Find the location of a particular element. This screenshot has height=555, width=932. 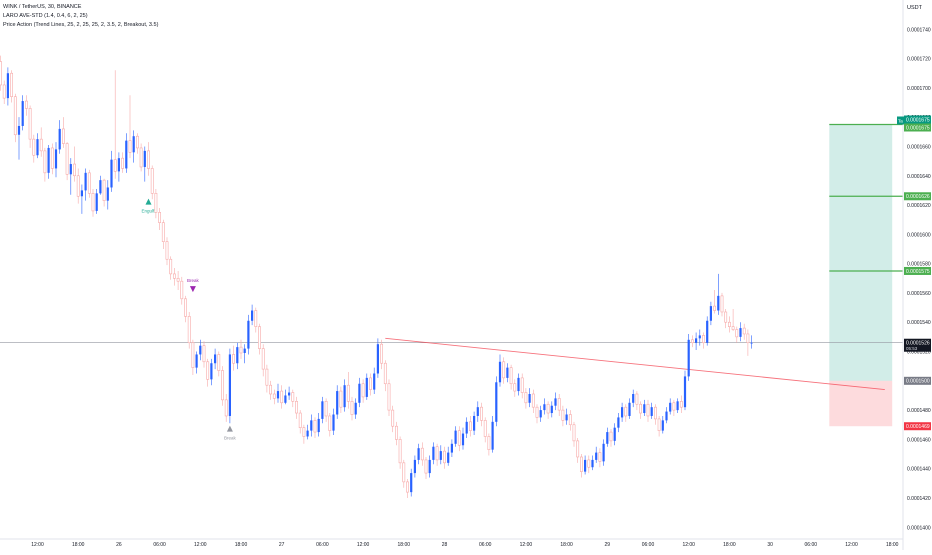

position-loss-zone is located at coordinates (861, 403).